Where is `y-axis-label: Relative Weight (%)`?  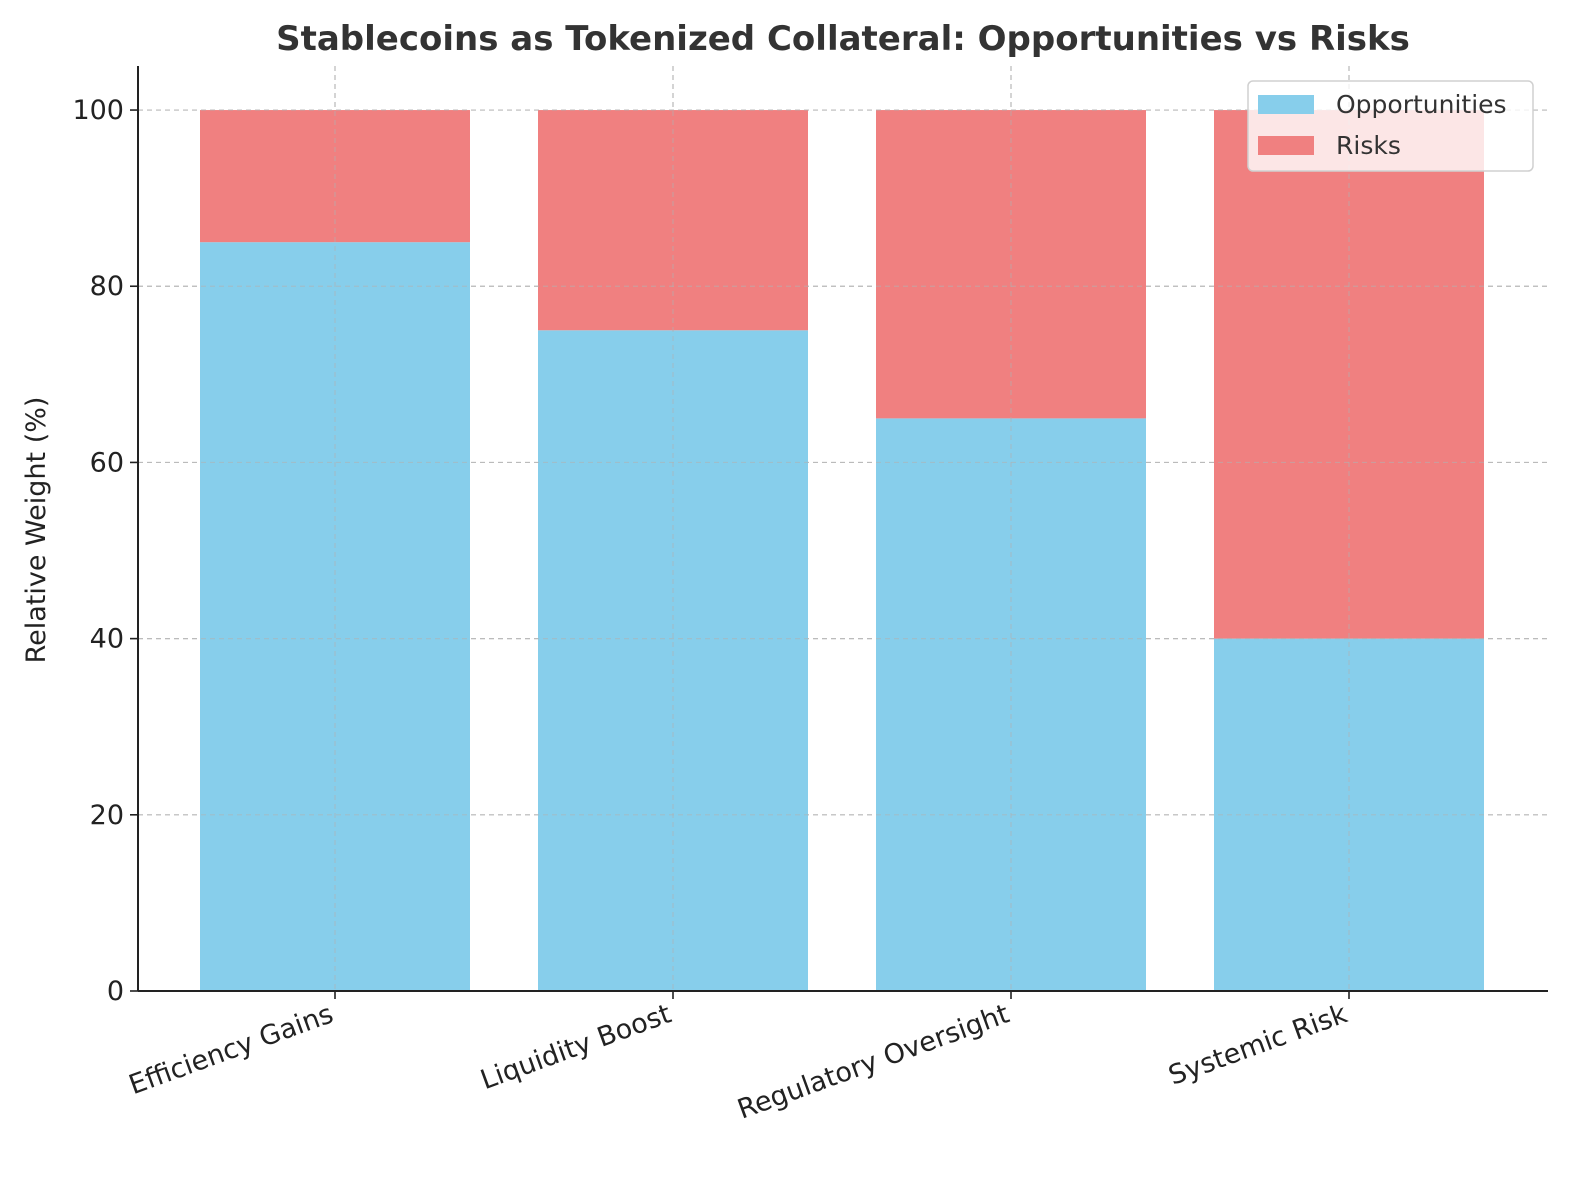
y-axis-label: Relative Weight (%) is located at coordinates (36, 530).